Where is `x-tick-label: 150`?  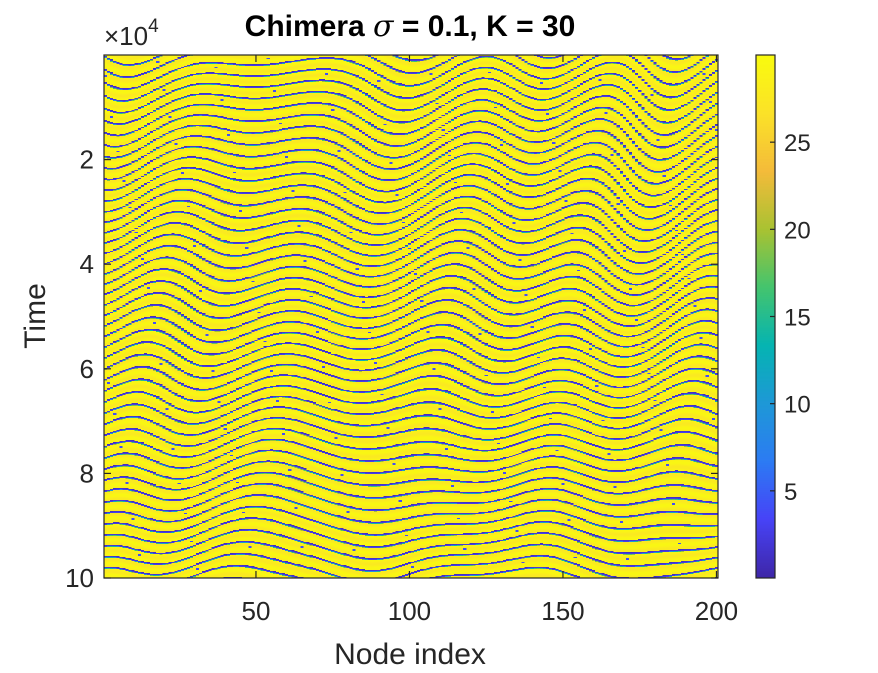
x-tick-label: 150 is located at coordinates (562, 611).